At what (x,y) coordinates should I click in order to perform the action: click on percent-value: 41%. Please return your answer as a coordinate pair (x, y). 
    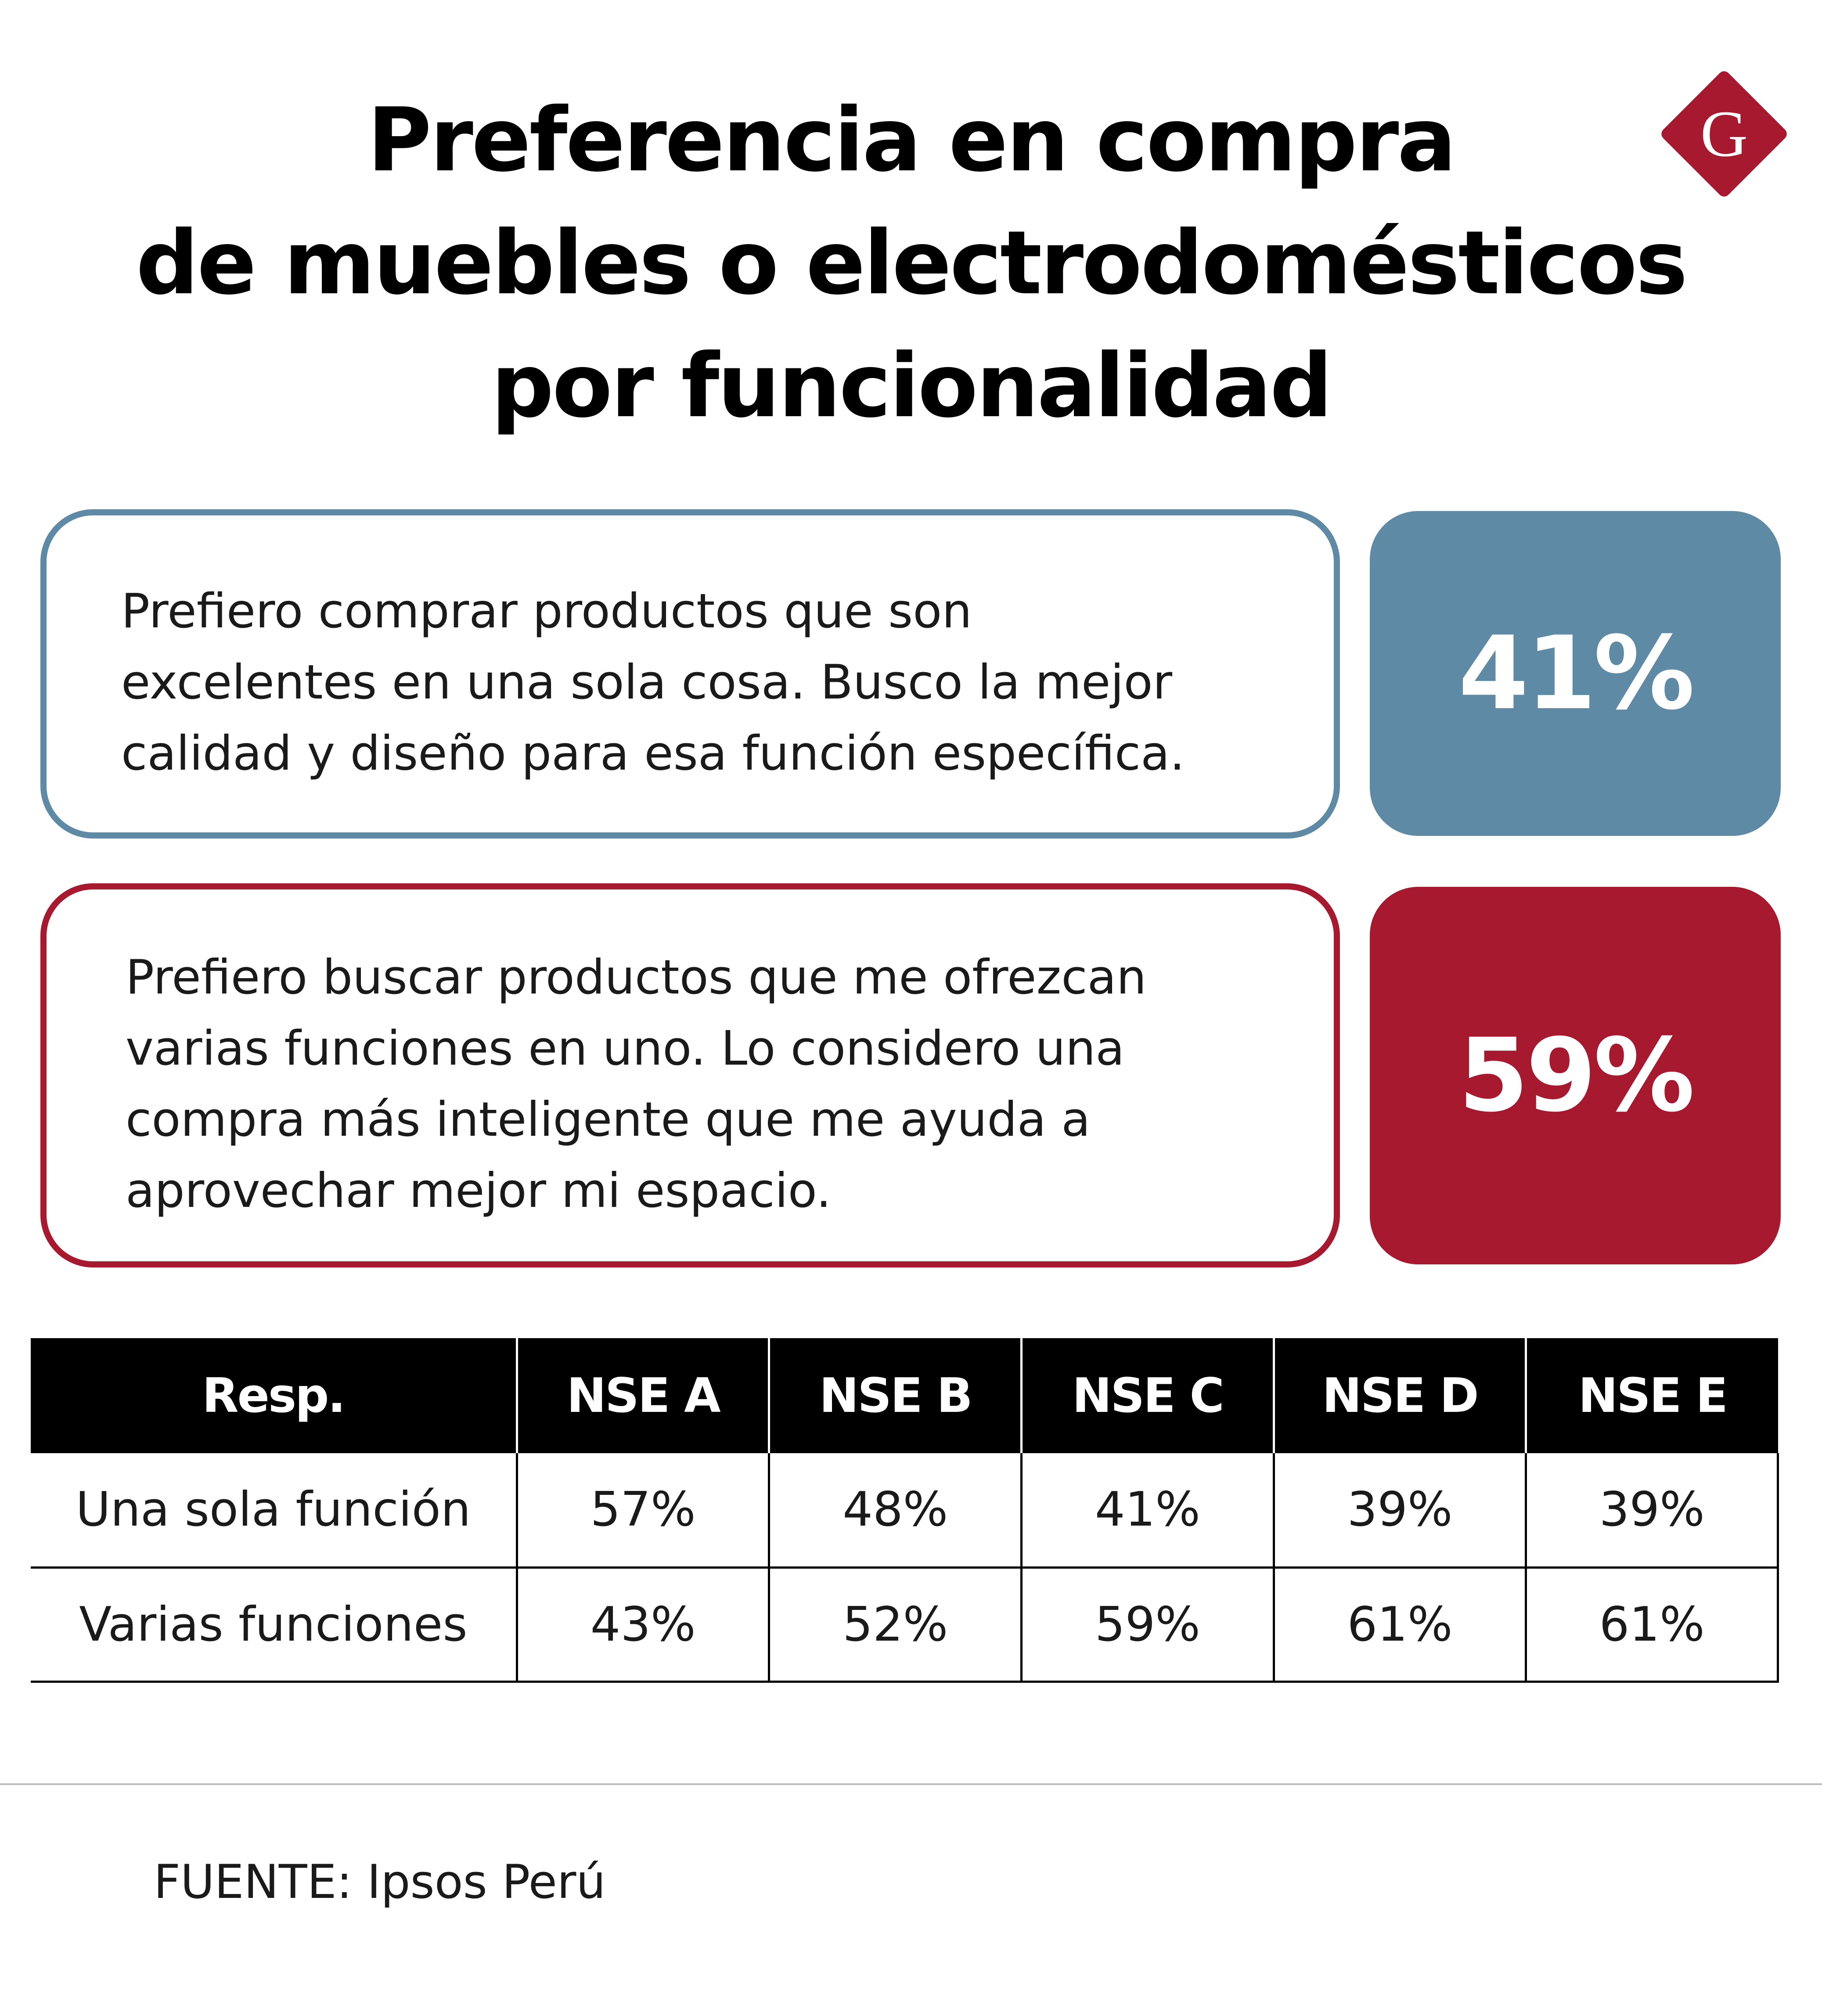
    Looking at the image, I should click on (1576, 673).